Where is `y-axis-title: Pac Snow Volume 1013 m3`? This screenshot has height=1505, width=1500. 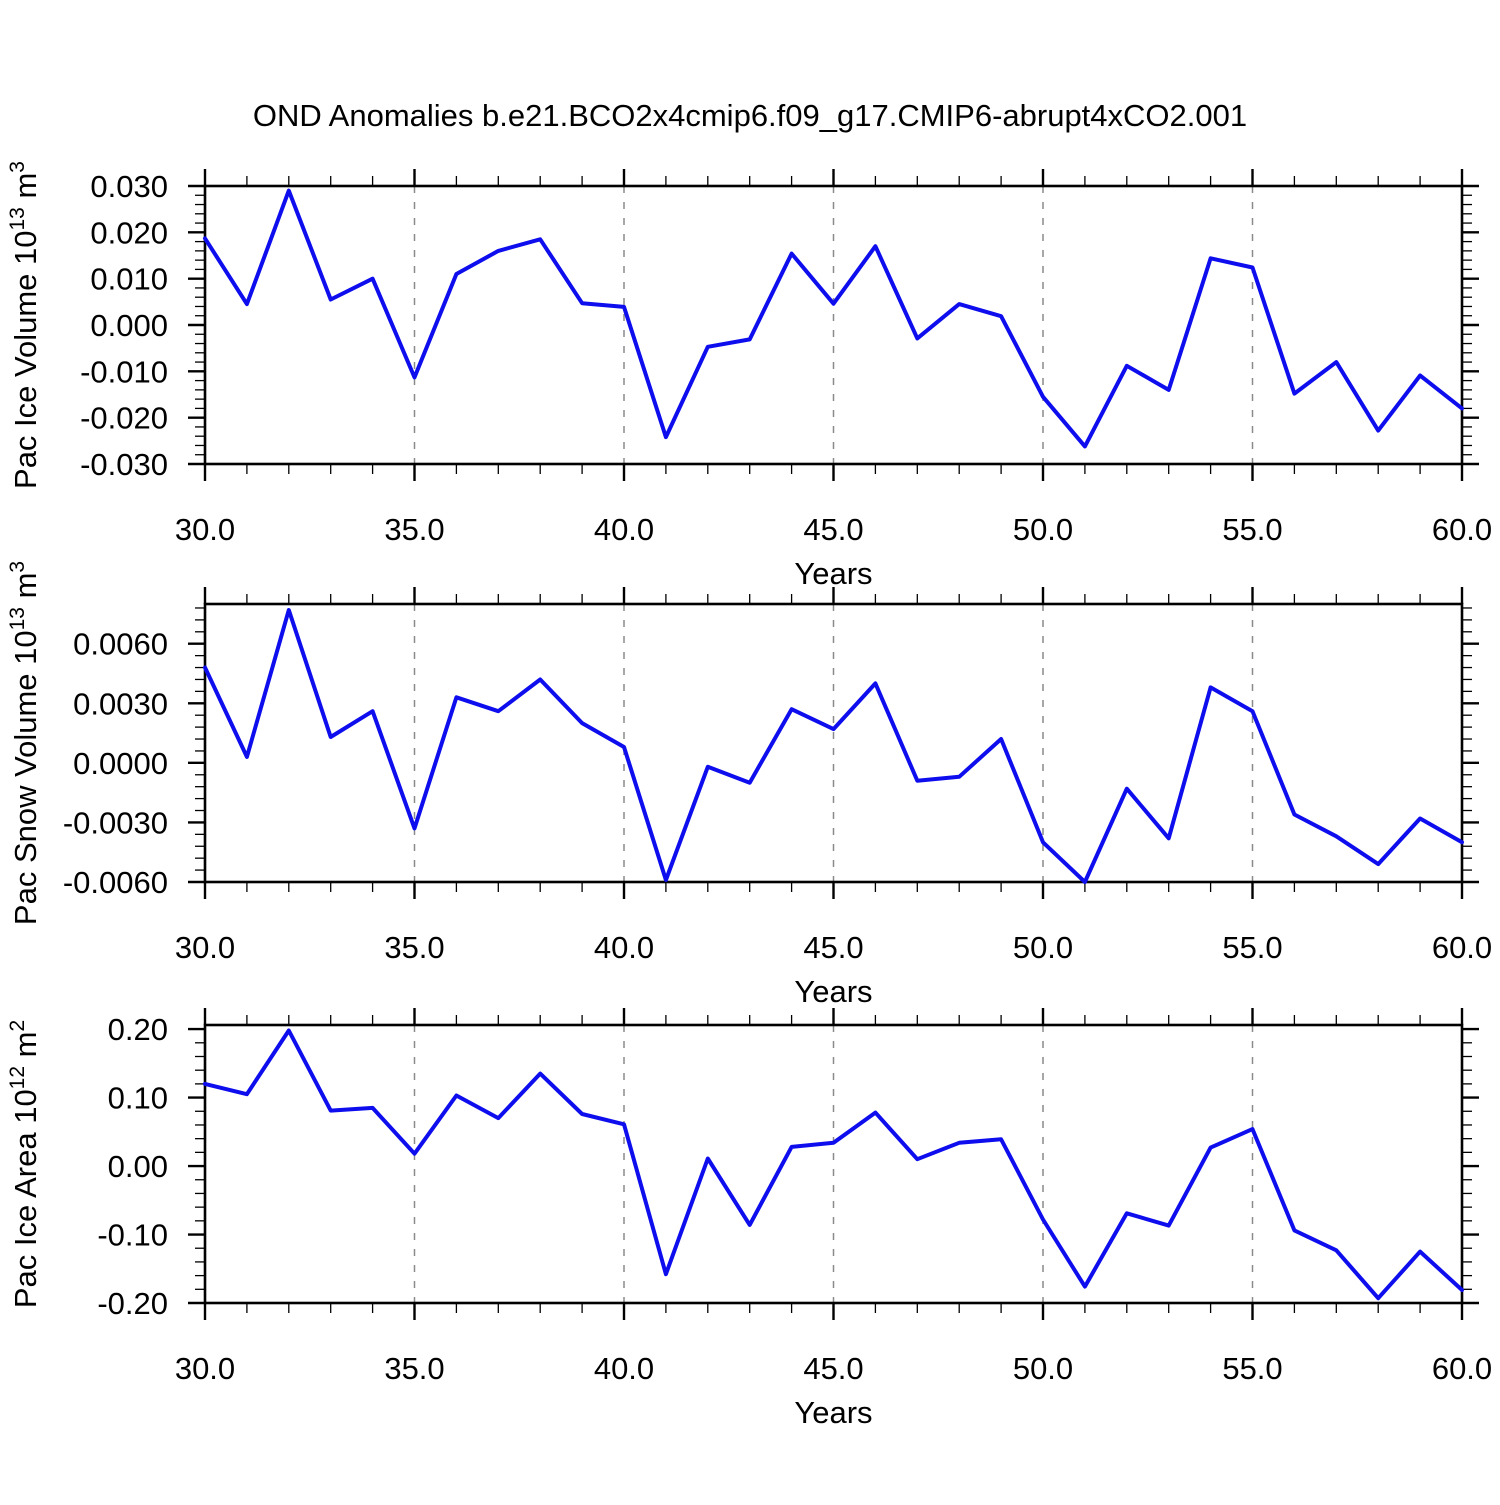
y-axis-title: Pac Snow Volume 1013 m3 is located at coordinates (24, 743).